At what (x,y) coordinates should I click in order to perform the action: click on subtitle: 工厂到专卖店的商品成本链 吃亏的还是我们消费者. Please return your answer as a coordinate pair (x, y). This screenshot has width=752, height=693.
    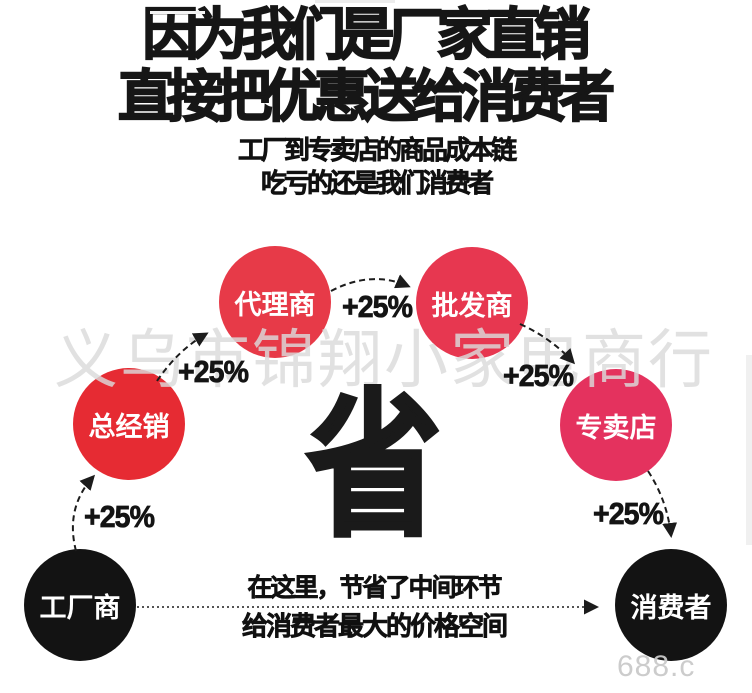
    Looking at the image, I should click on (376, 167).